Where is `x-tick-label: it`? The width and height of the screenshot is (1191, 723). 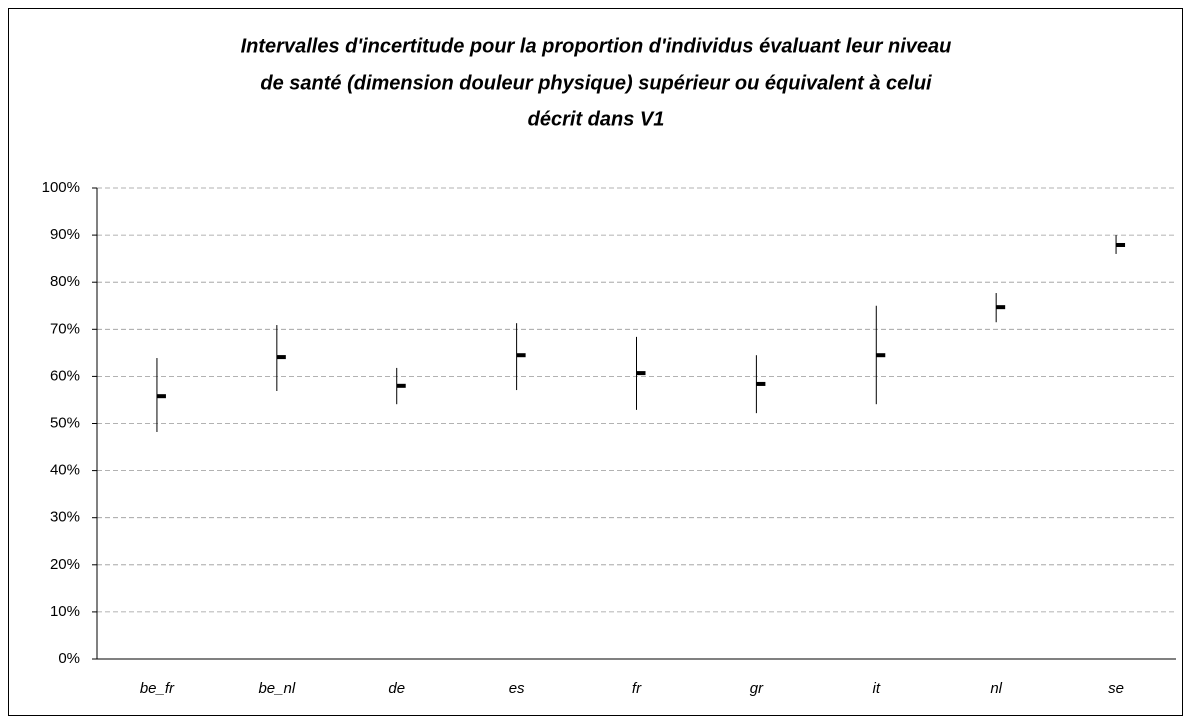
x-tick-label: it is located at coordinates (877, 688).